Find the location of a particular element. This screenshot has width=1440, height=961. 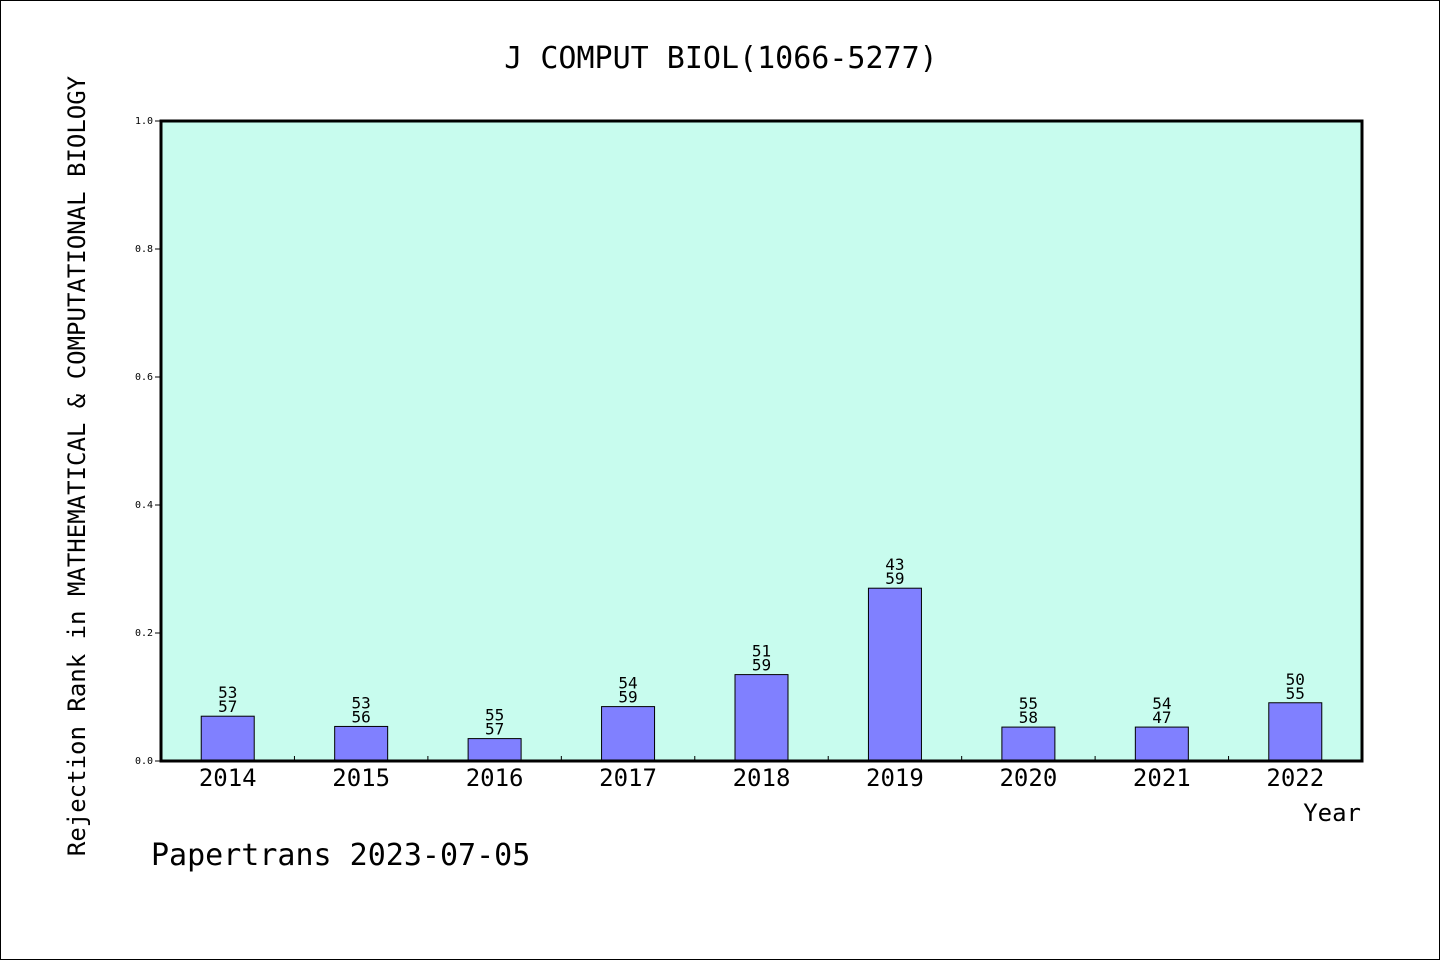

x-tick-label-2018: 2018 is located at coordinates (762, 778).